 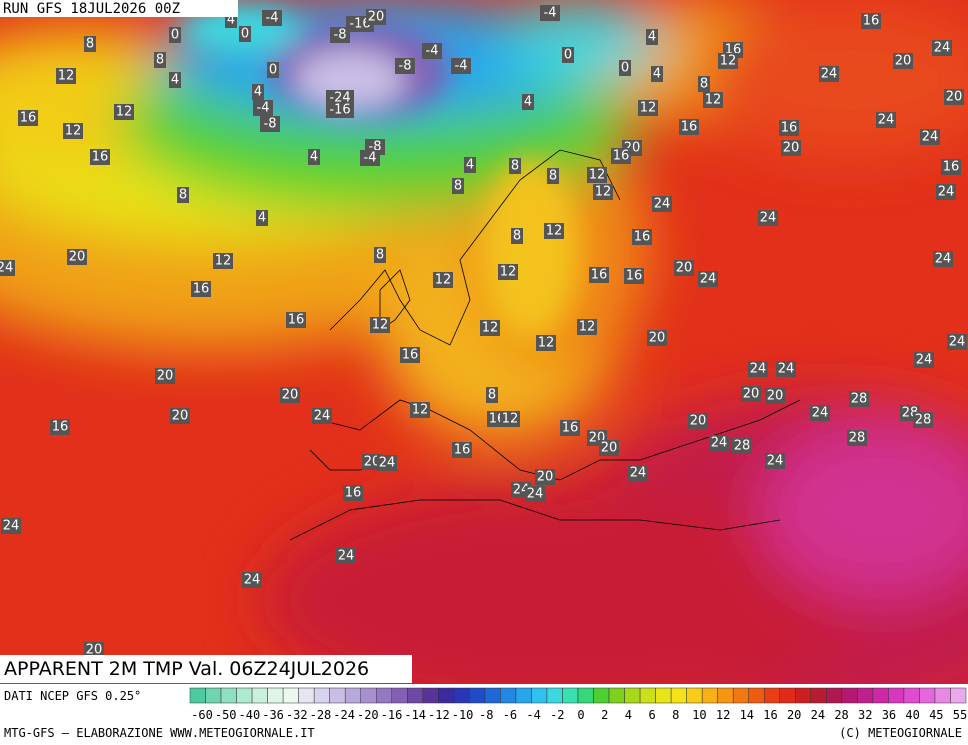 I want to click on colorbar-tick-label: -12, so click(x=439, y=715).